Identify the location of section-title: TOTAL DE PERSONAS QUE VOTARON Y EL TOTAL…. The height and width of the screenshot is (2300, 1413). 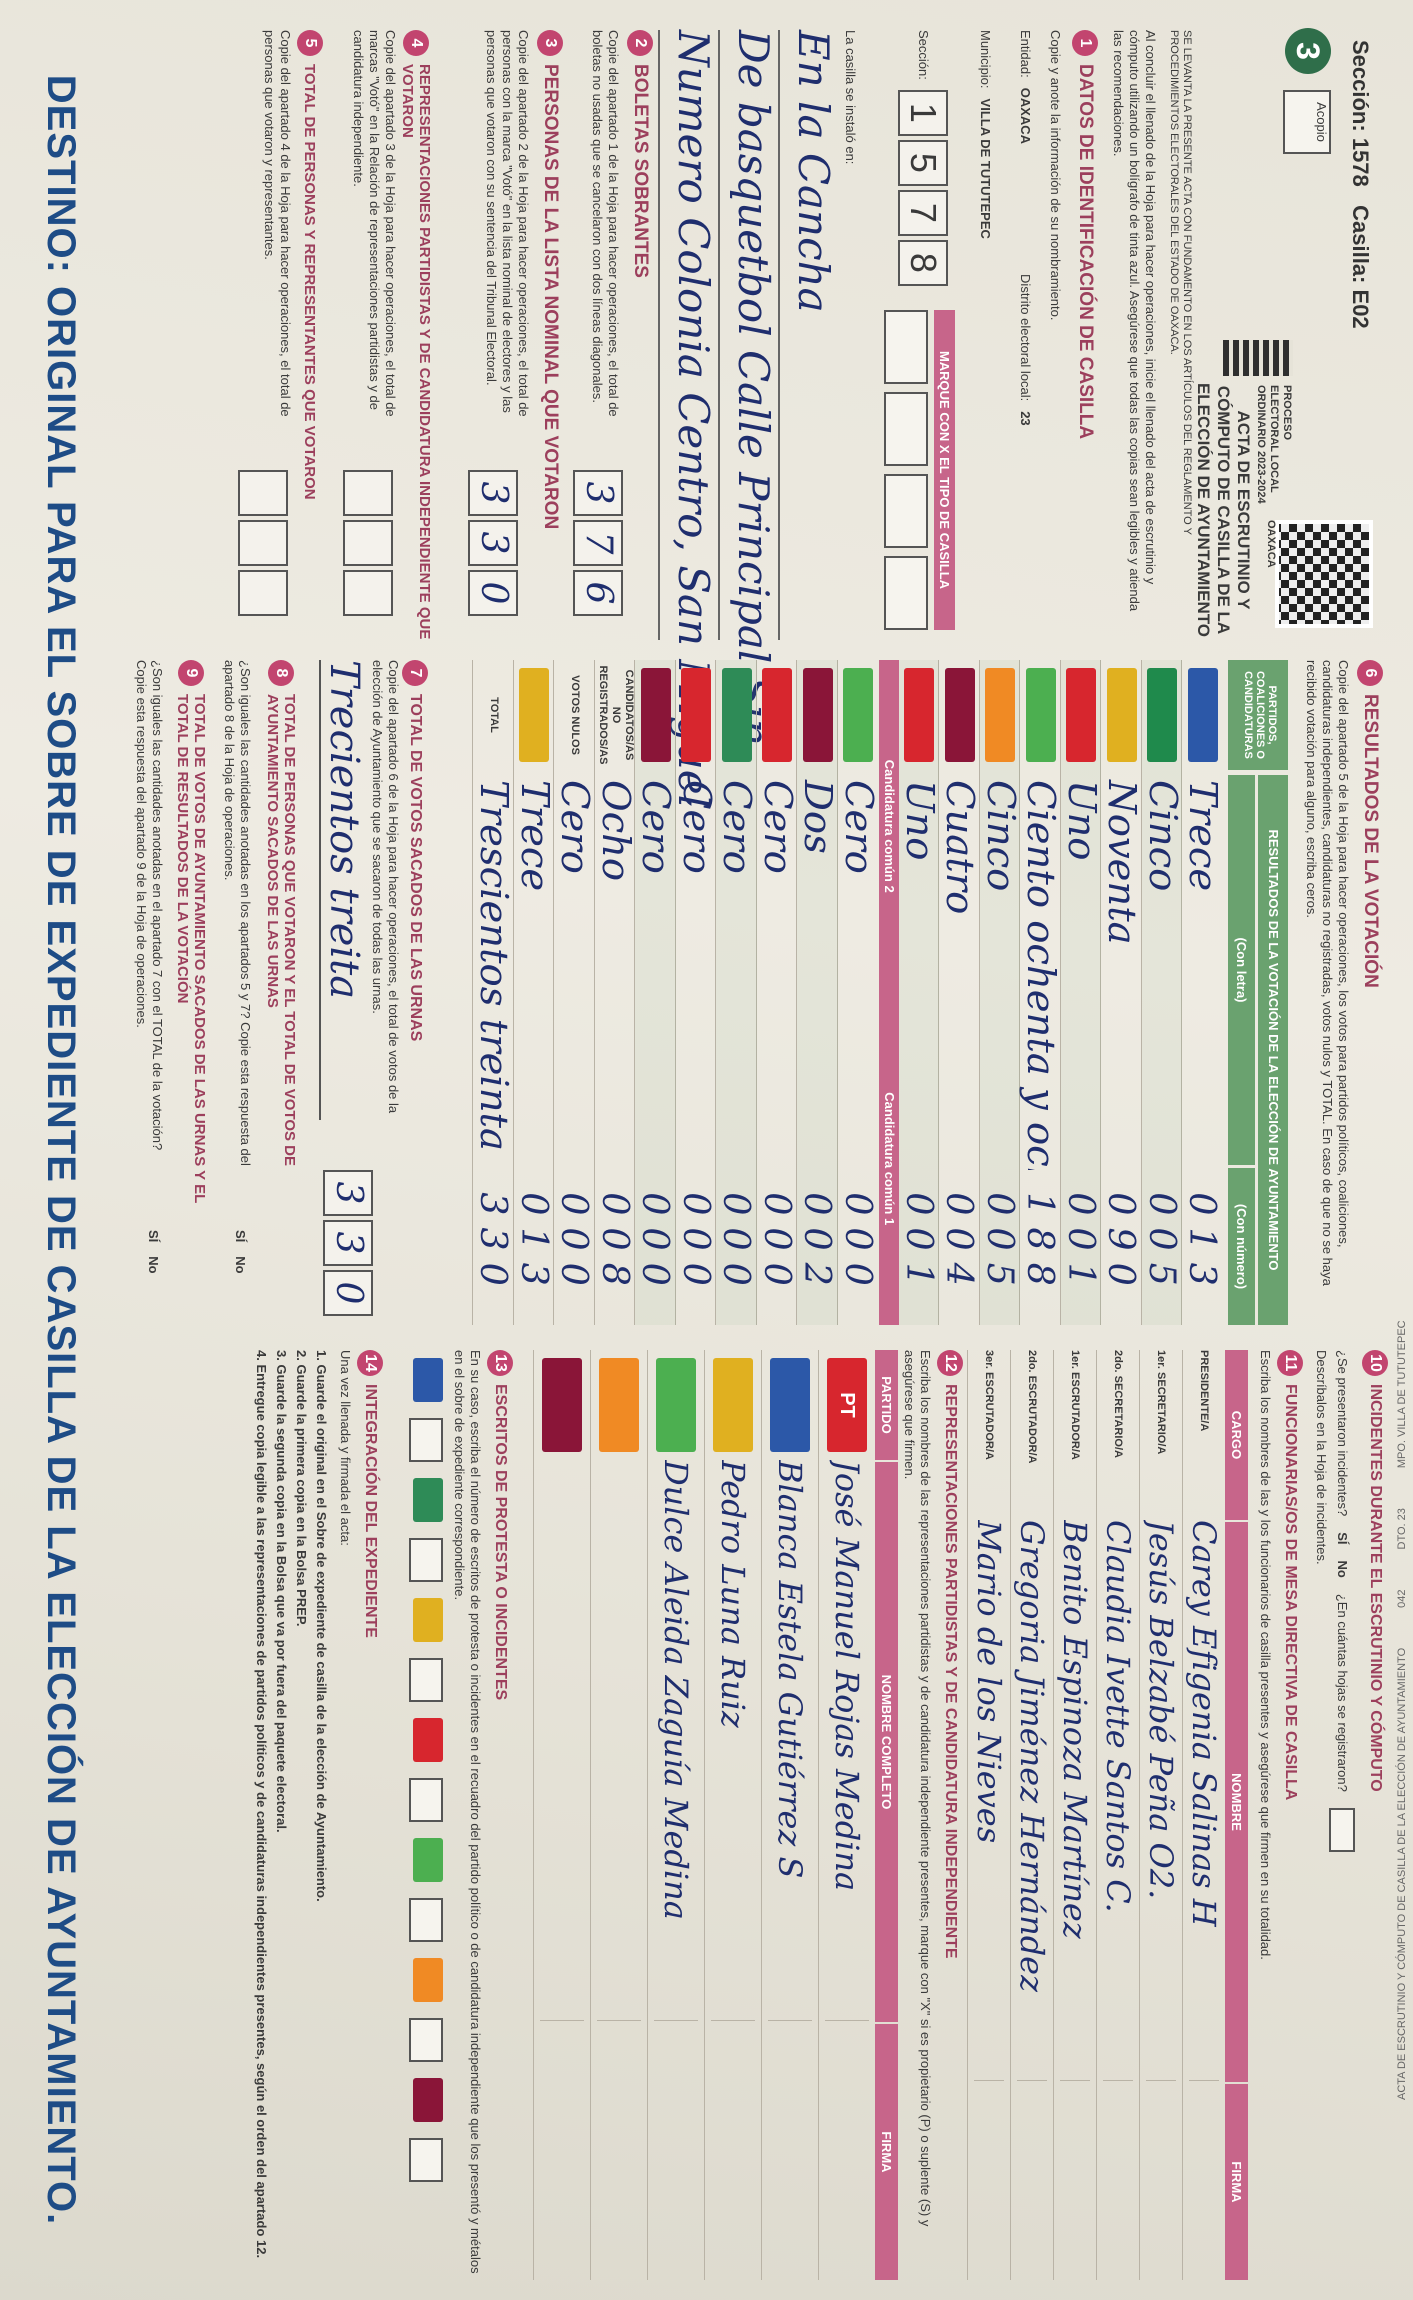
(281, 930).